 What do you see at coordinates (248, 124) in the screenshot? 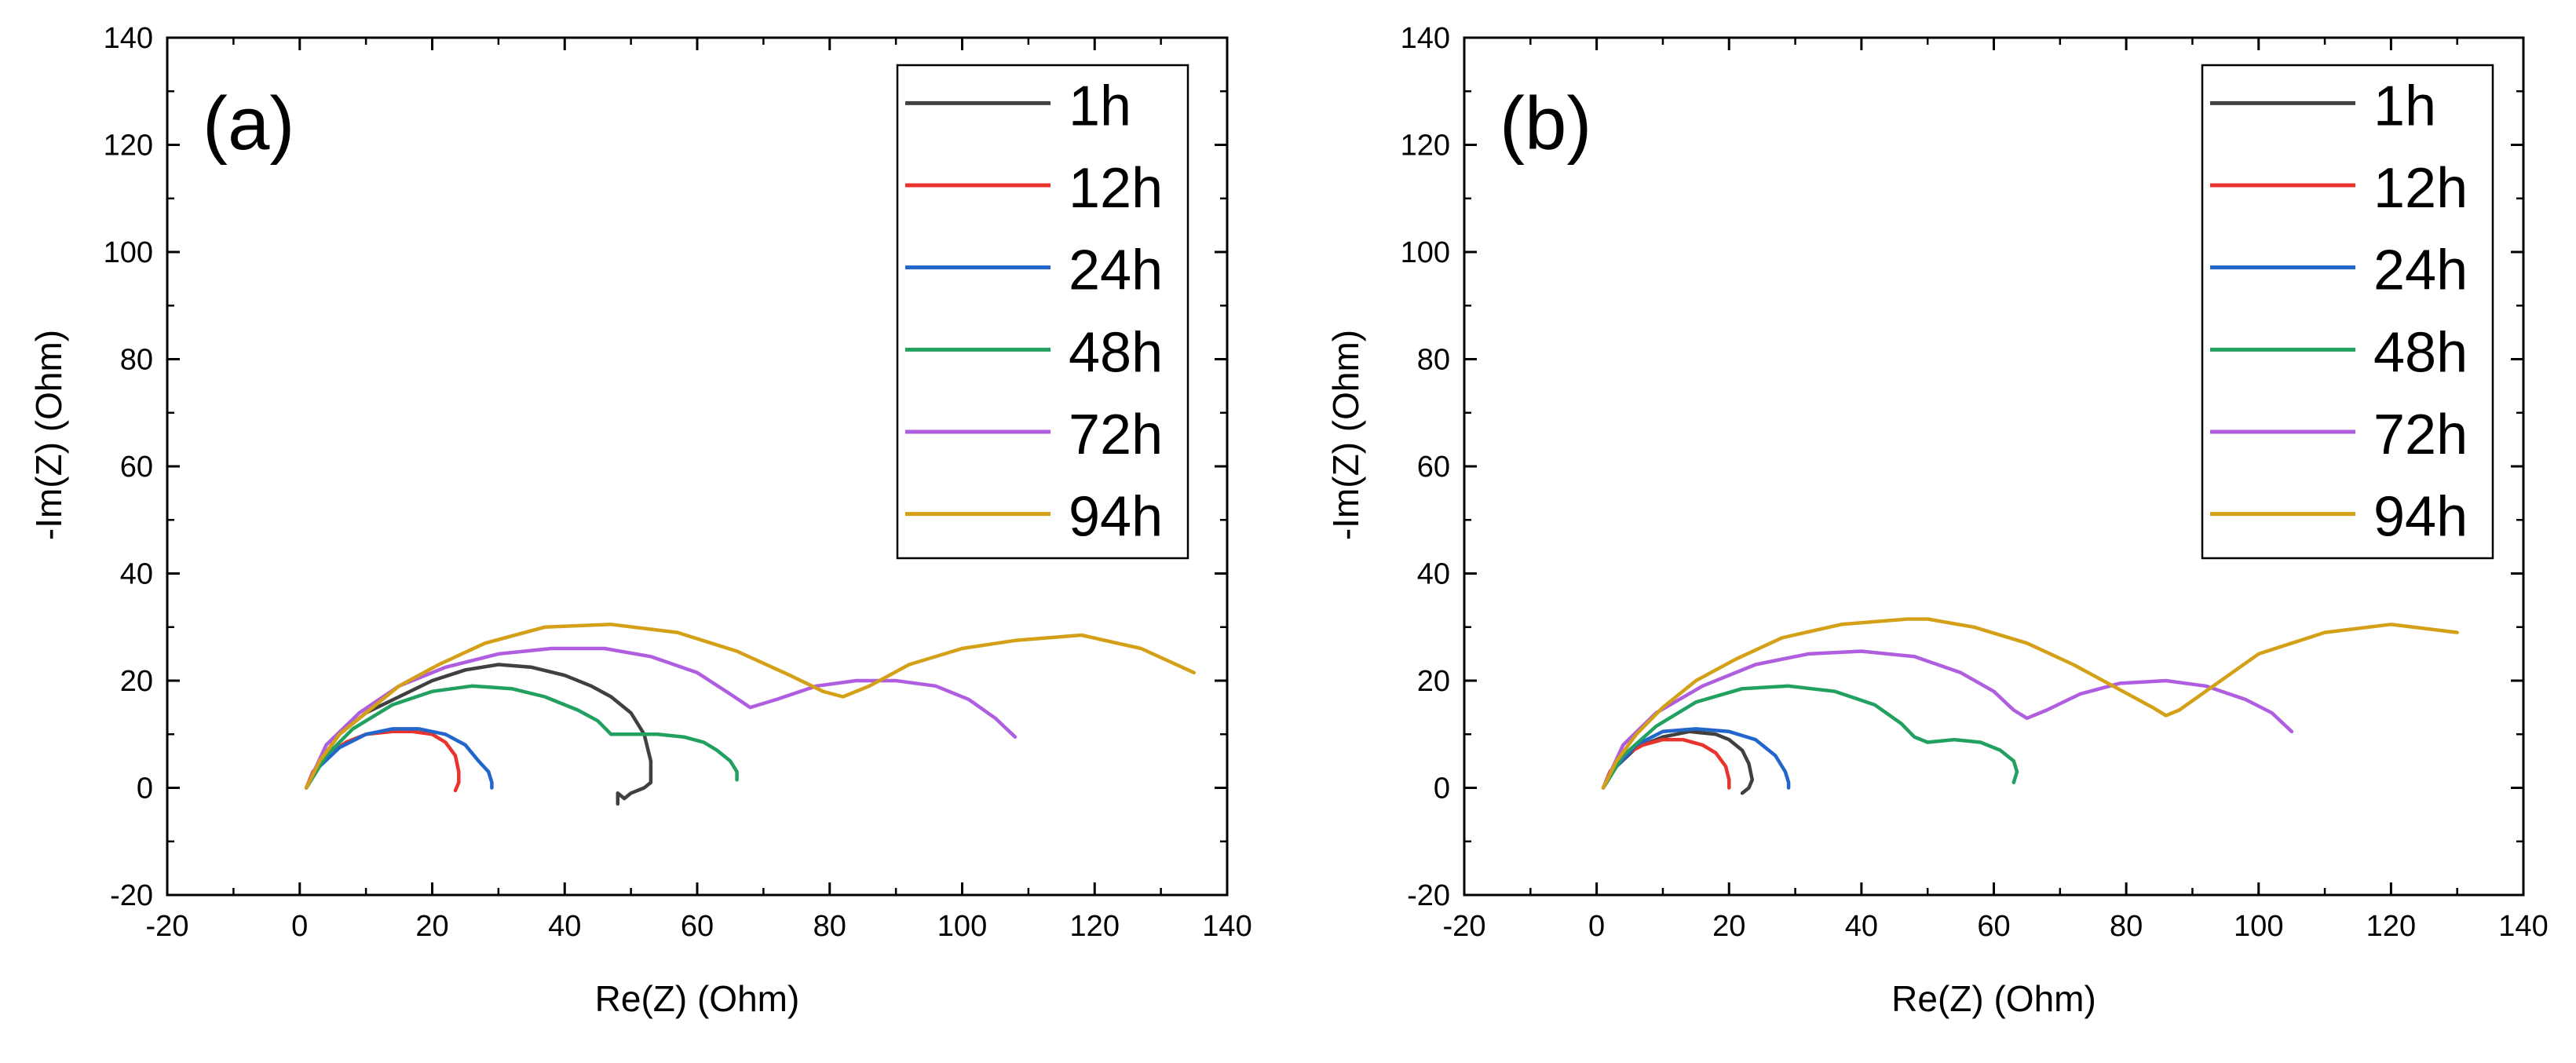
I see `panel-label: (a)` at bounding box center [248, 124].